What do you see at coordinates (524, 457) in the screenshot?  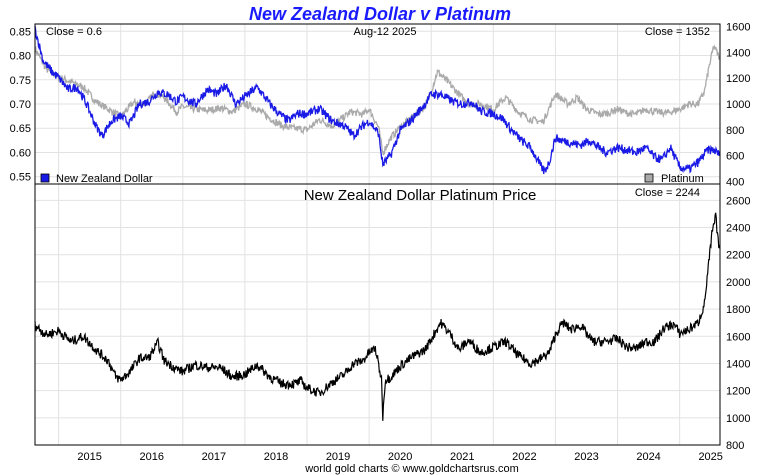 I see `x-tick-7: 2022` at bounding box center [524, 457].